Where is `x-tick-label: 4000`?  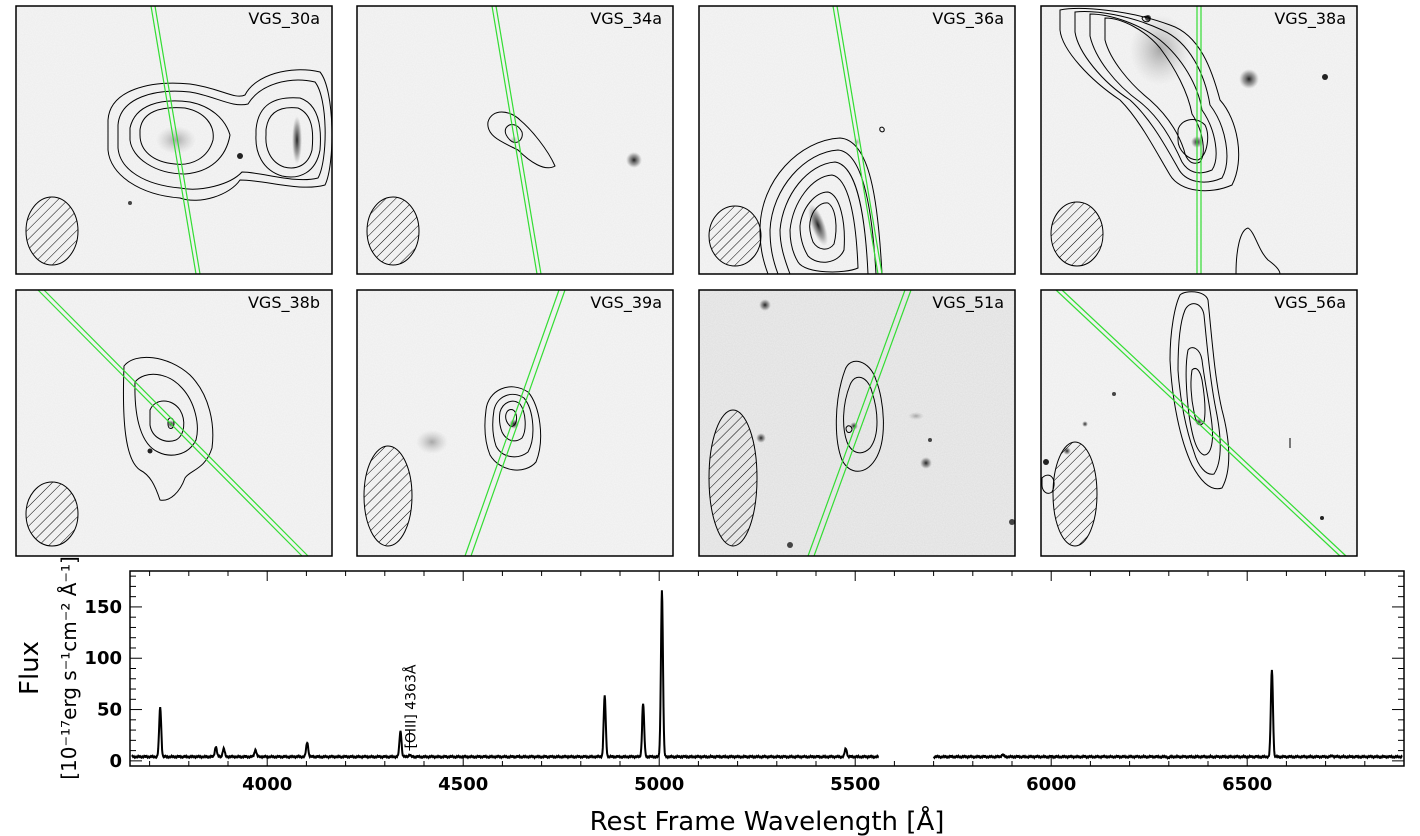
x-tick-label: 4000 is located at coordinates (267, 784).